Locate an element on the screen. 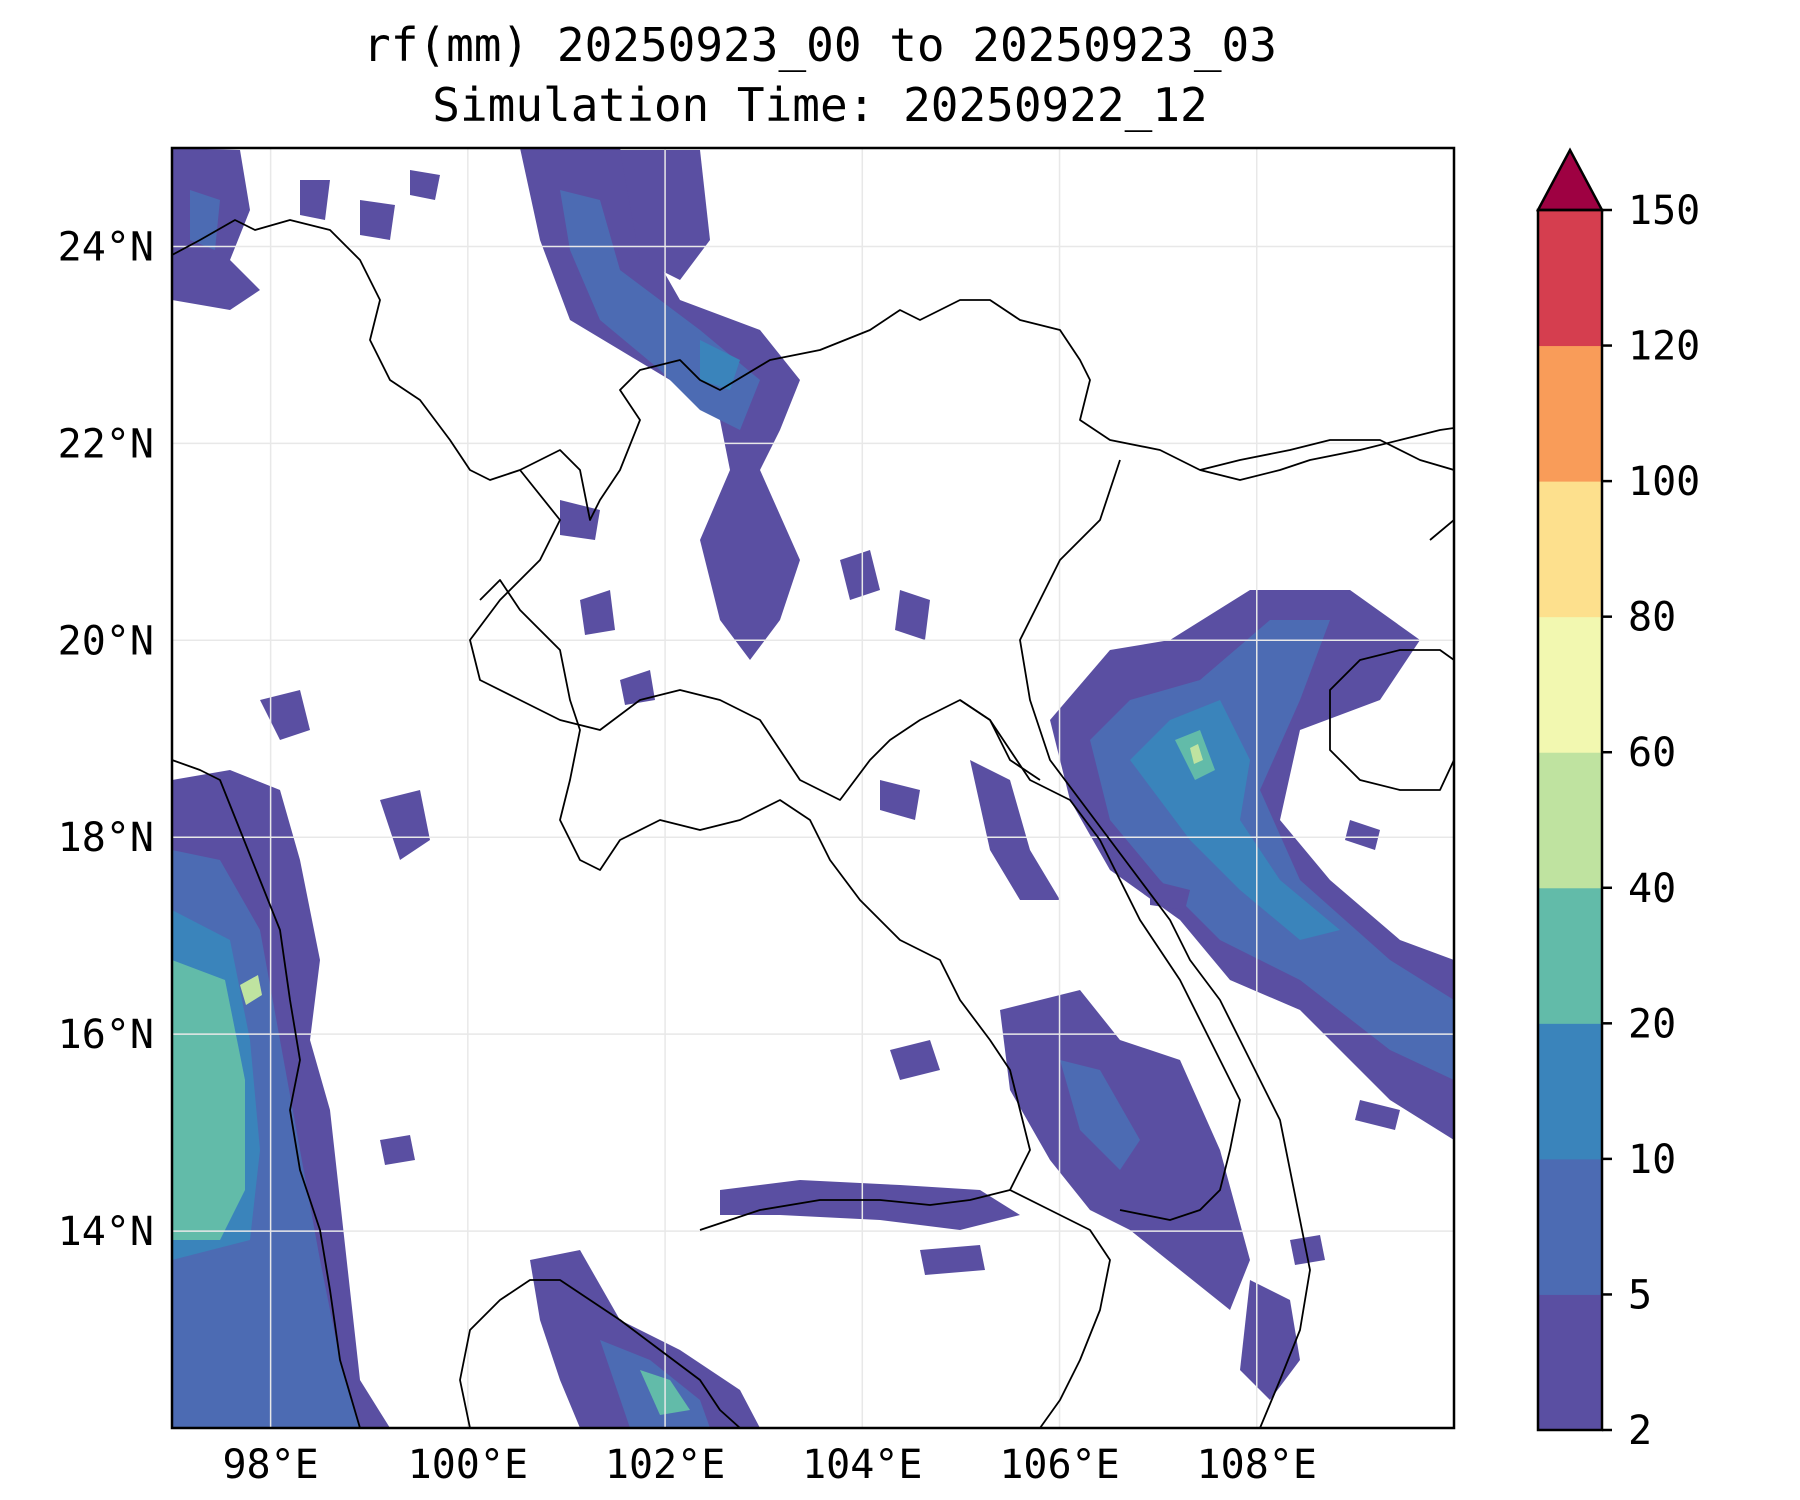 This screenshot has height=1500, width=1800. rain-patch-laos-south-inner is located at coordinates (1100, 1115).